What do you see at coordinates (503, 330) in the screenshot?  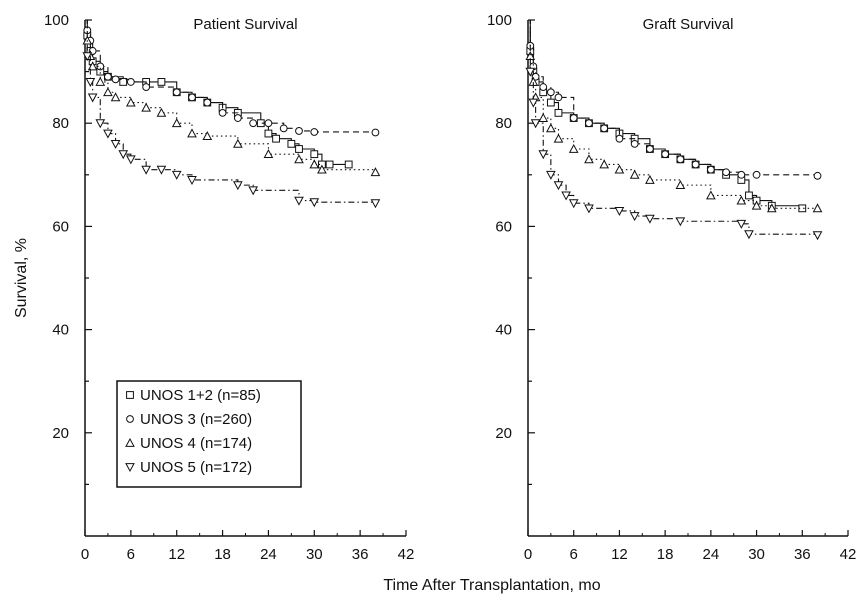 I see `y-tick-label: 40` at bounding box center [503, 330].